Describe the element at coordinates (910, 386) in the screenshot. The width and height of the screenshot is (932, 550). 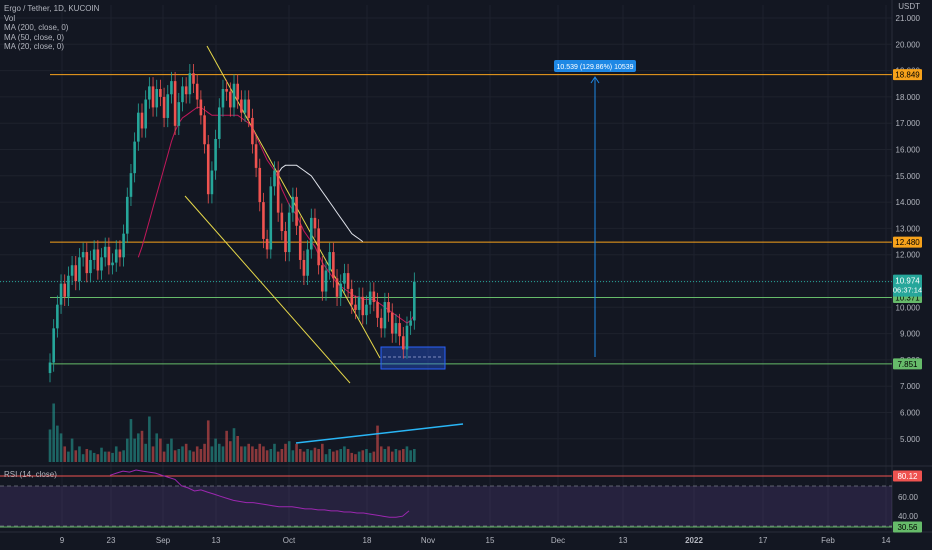
I see `price-tick-label: 7.000` at that location.